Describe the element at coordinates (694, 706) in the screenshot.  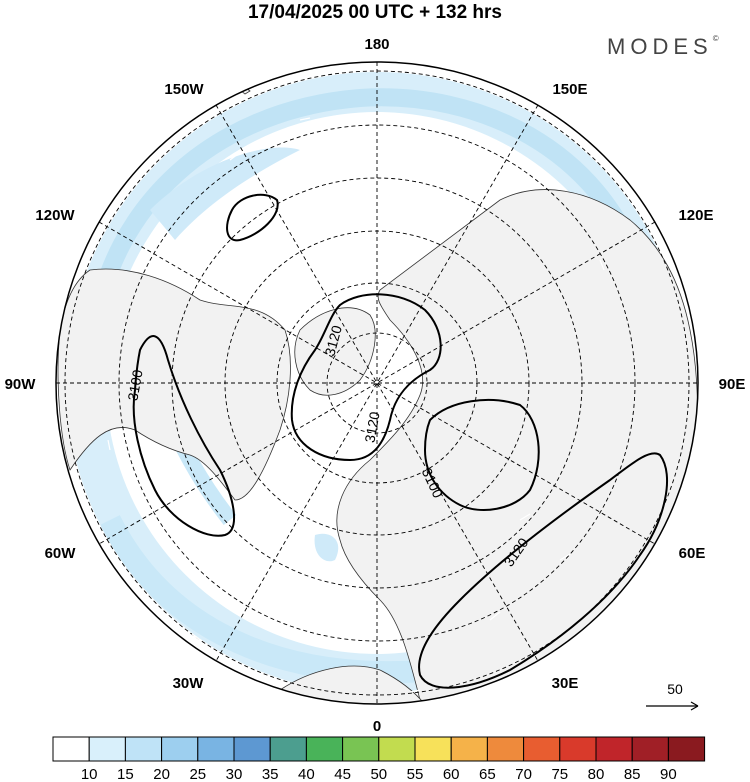
I see `wind-reference-arrowhead` at that location.